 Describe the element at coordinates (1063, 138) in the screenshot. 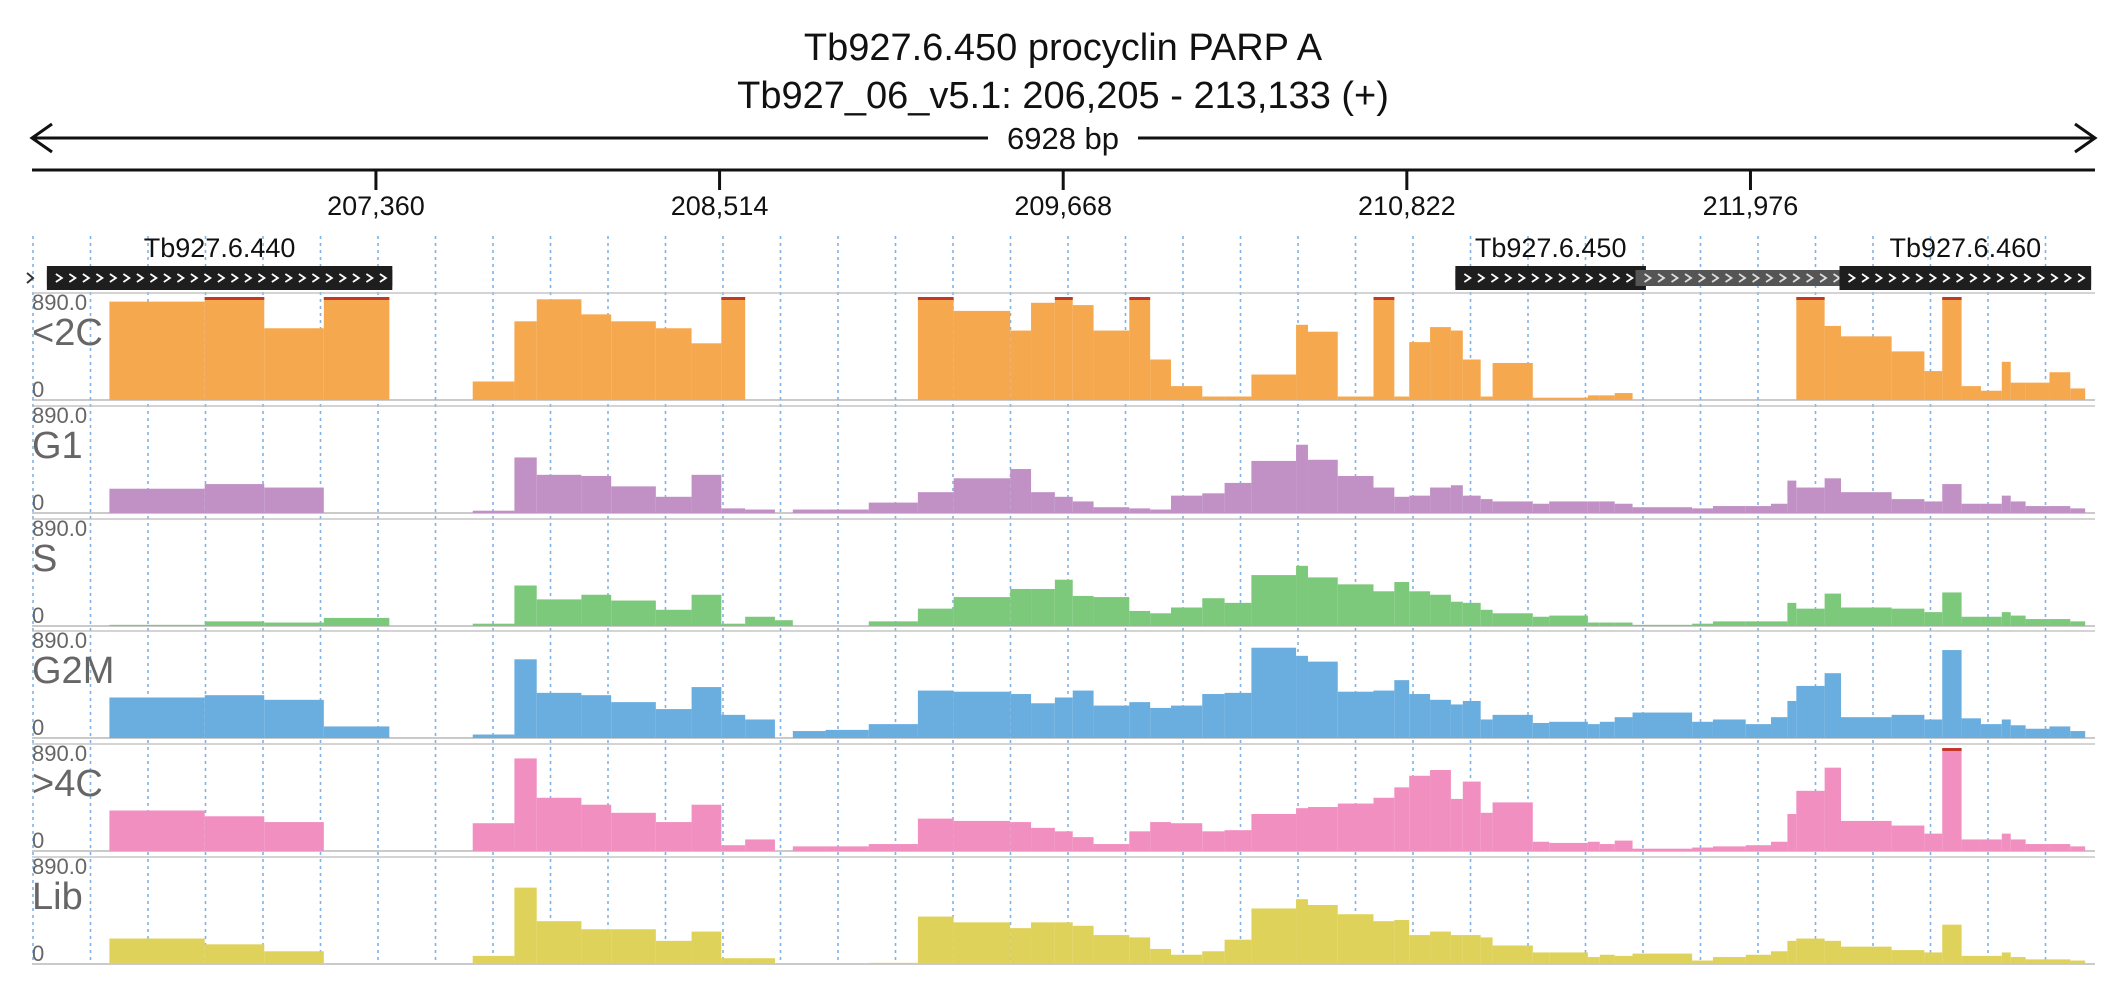

I see `span-arrow: 6928 bp` at that location.